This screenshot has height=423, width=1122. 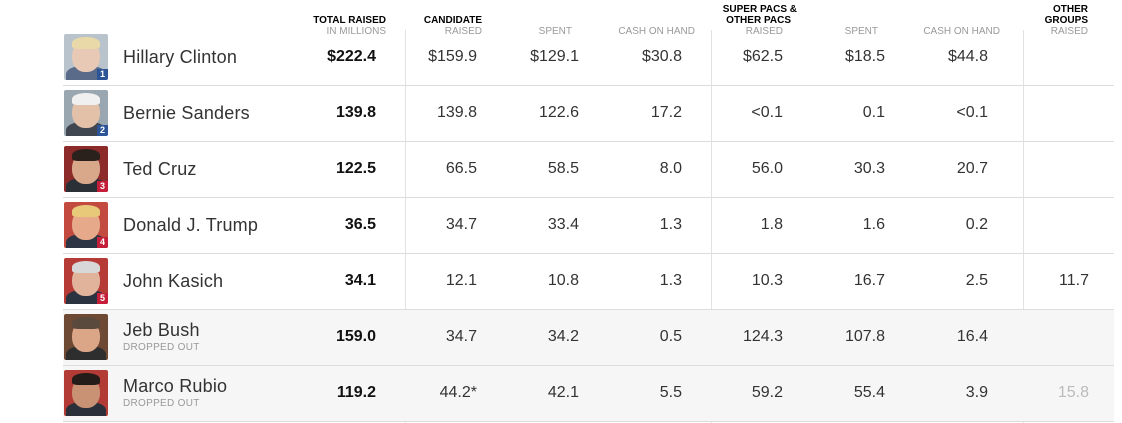 What do you see at coordinates (355, 336) in the screenshot?
I see `total-raised-cell: 159.0` at bounding box center [355, 336].